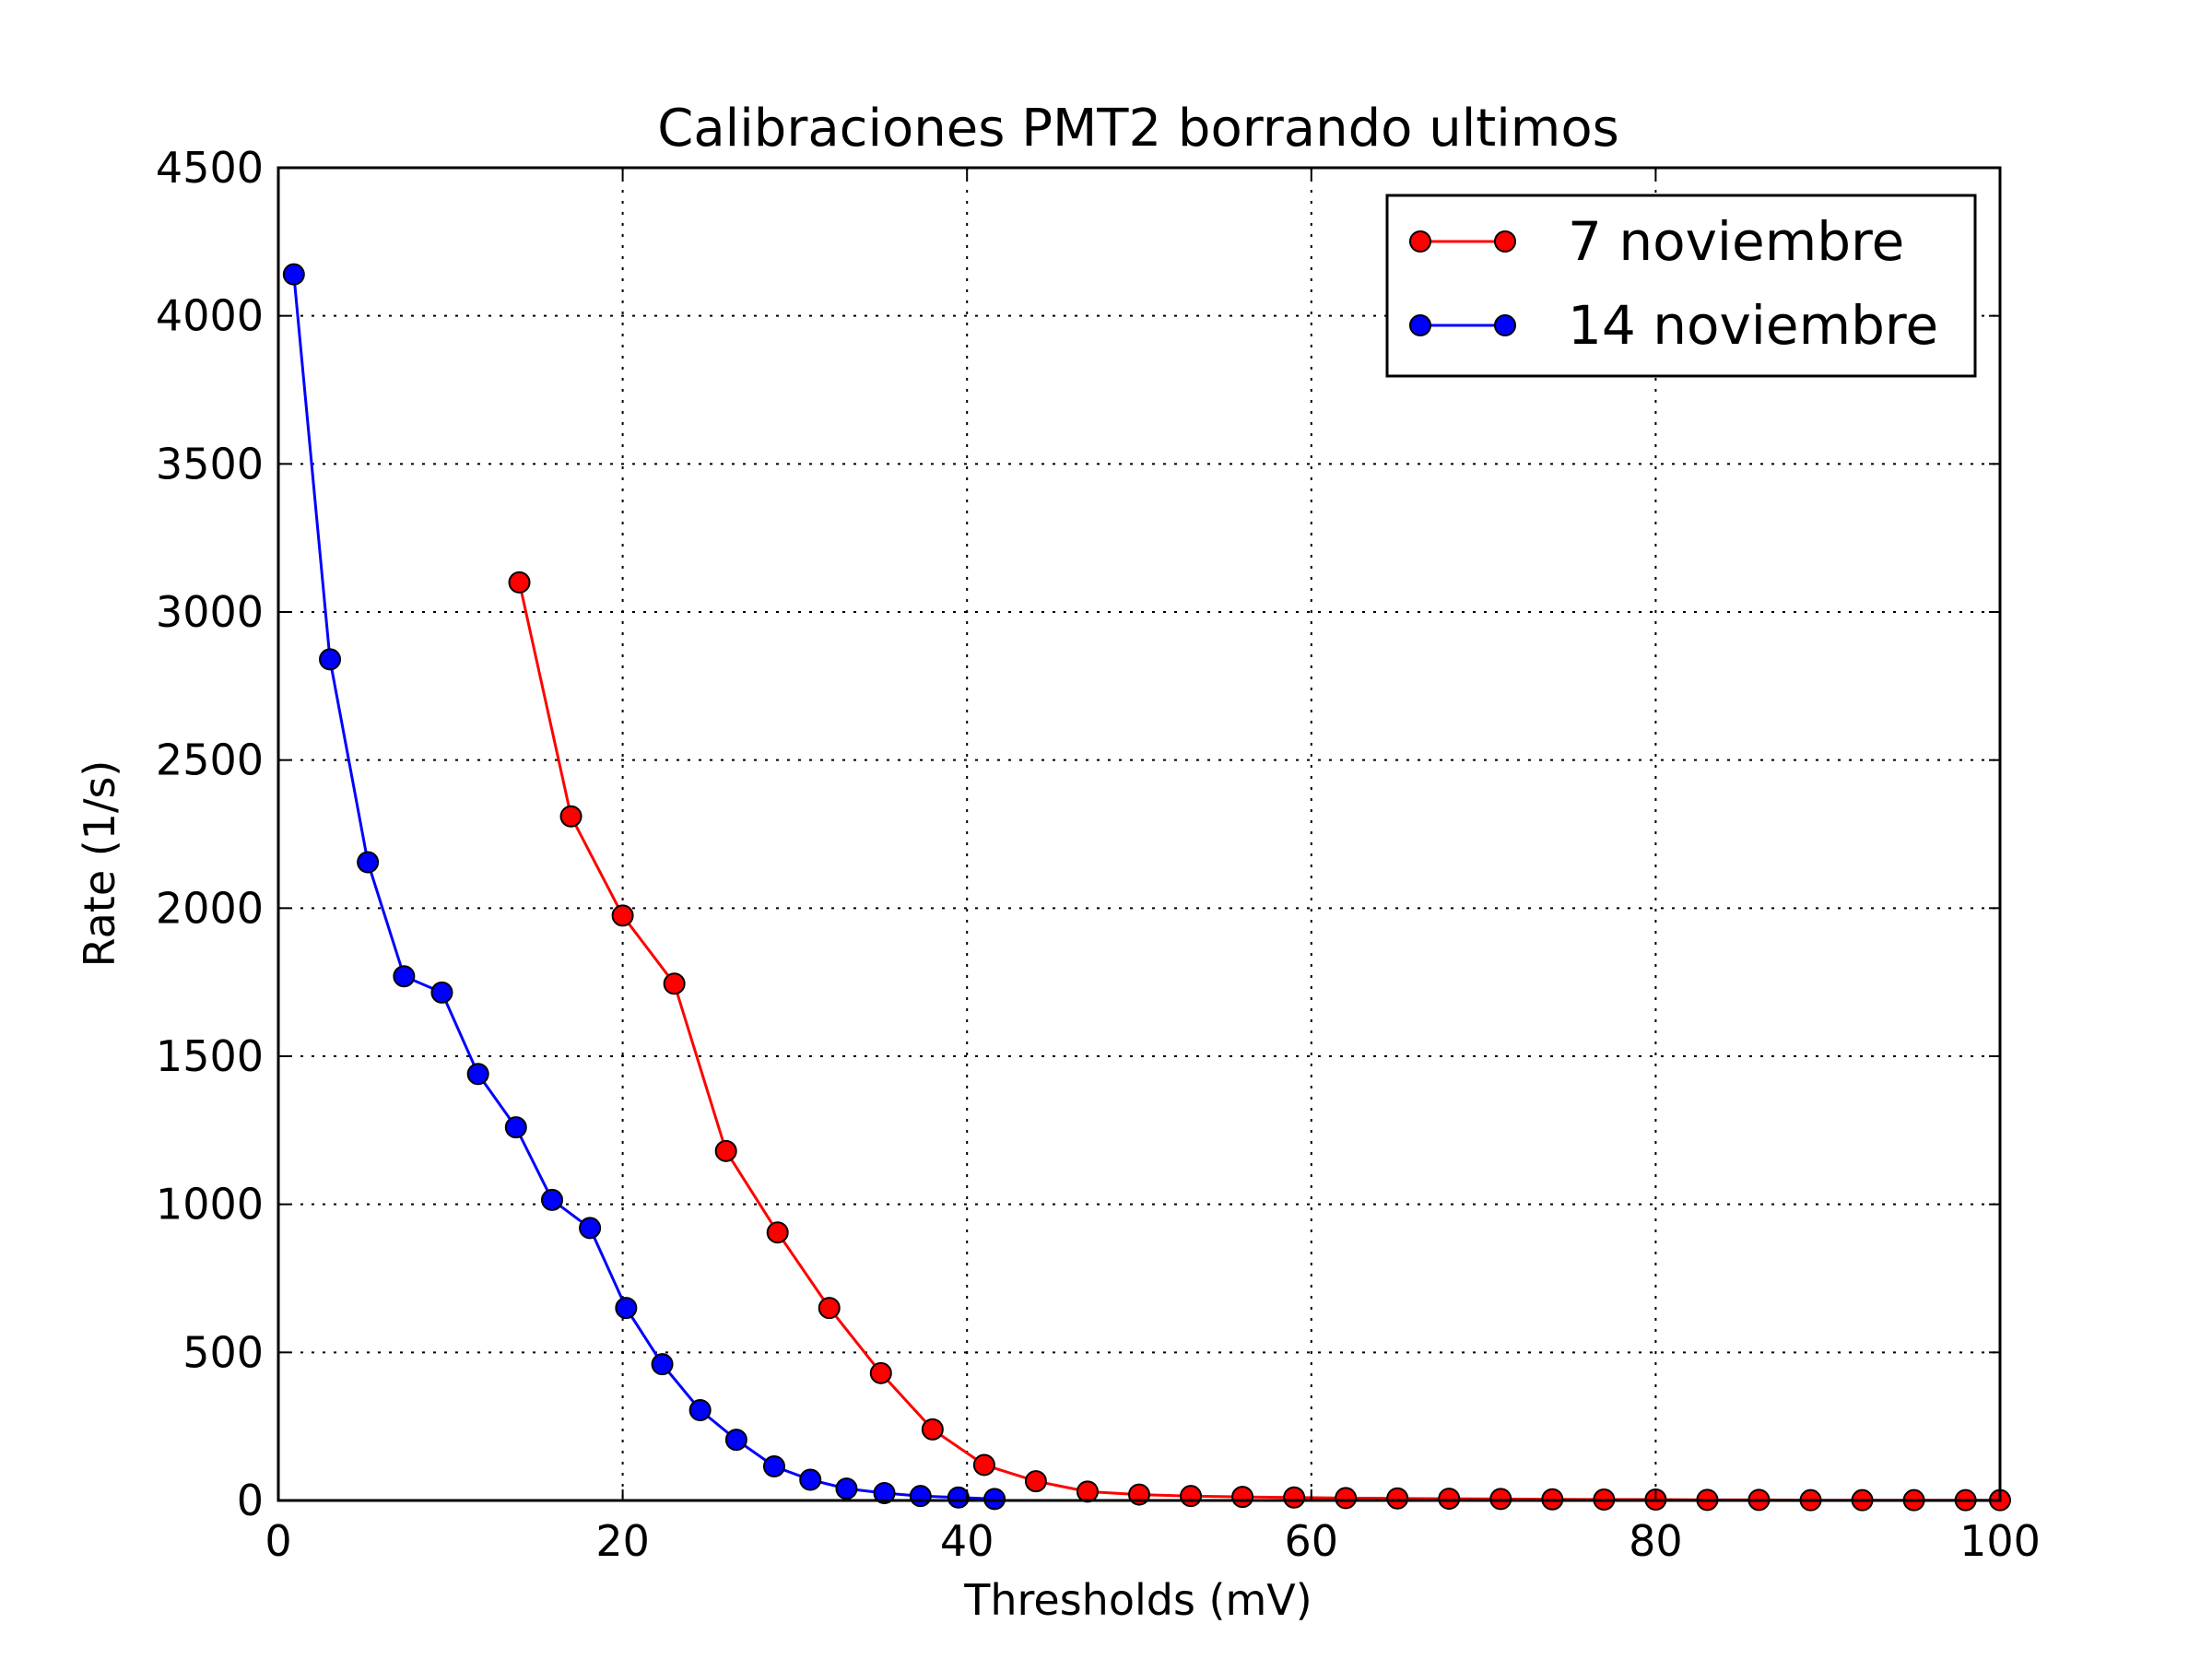 This screenshot has height=1659, width=2212. Describe the element at coordinates (210, 168) in the screenshot. I see `y-tick-label: 4500` at that location.